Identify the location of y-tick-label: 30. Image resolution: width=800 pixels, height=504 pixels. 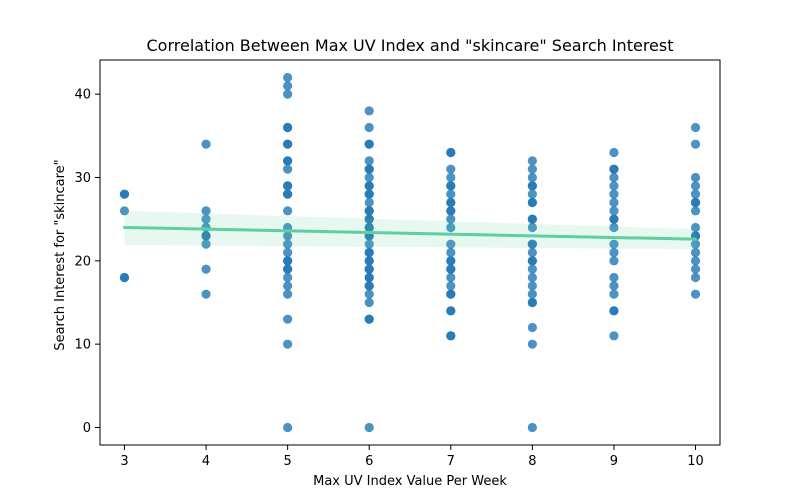
(82, 178).